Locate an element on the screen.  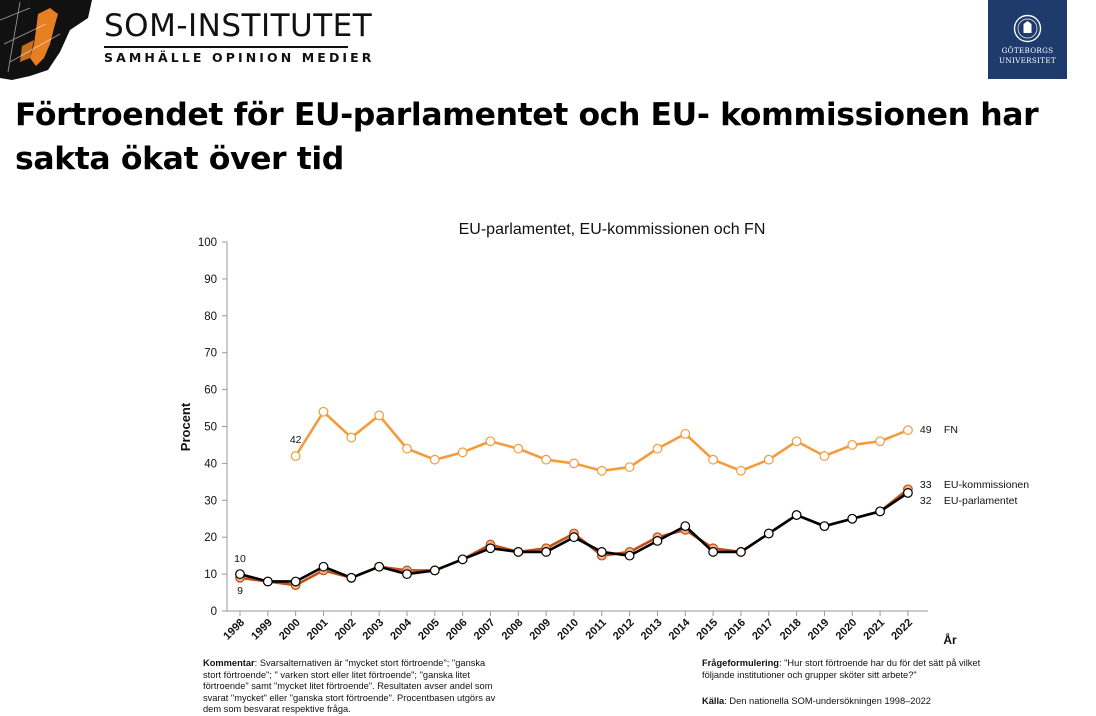
x-tick-label: 2018 is located at coordinates (791, 630).